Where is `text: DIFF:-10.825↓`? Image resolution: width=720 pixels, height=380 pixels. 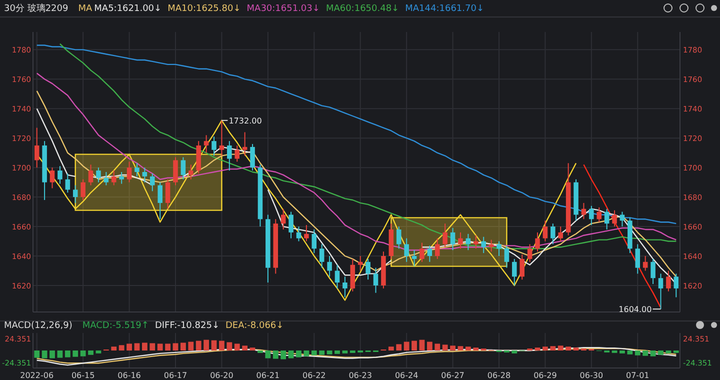
text: DIFF:-10.825↓ is located at coordinates (187, 326).